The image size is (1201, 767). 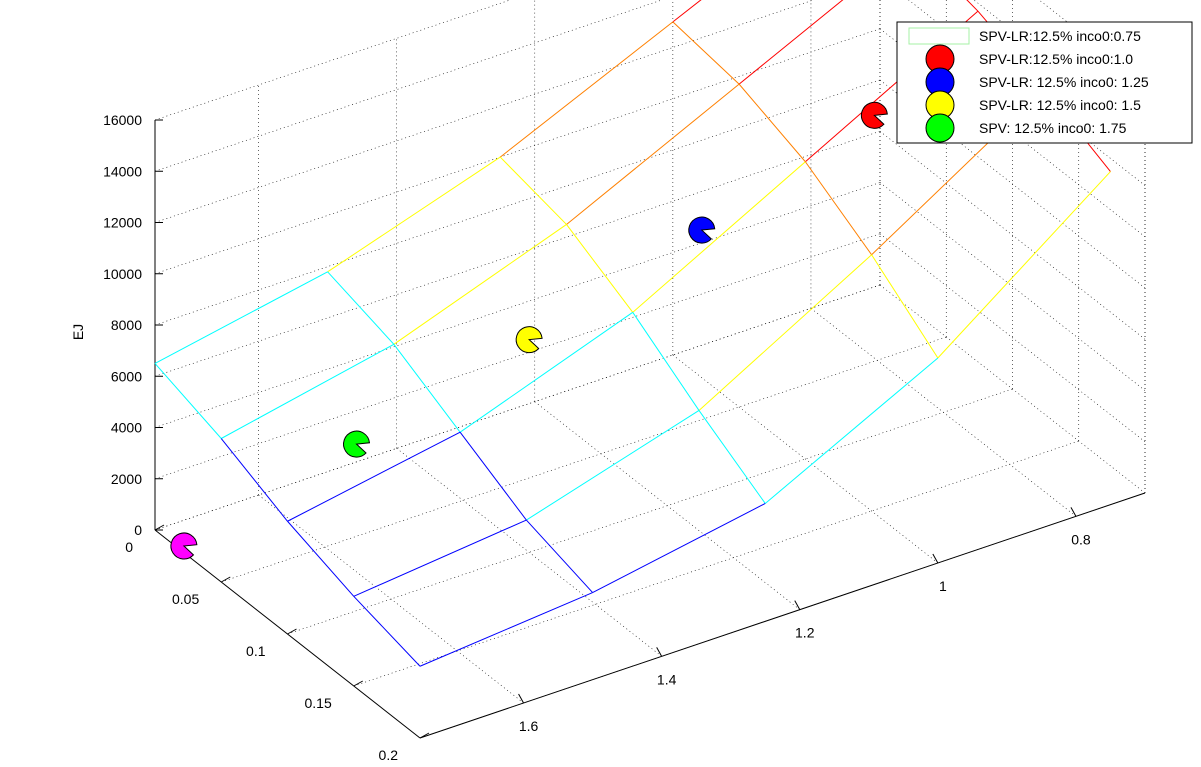 I want to click on z-tick-label: 16000, so click(x=122, y=120).